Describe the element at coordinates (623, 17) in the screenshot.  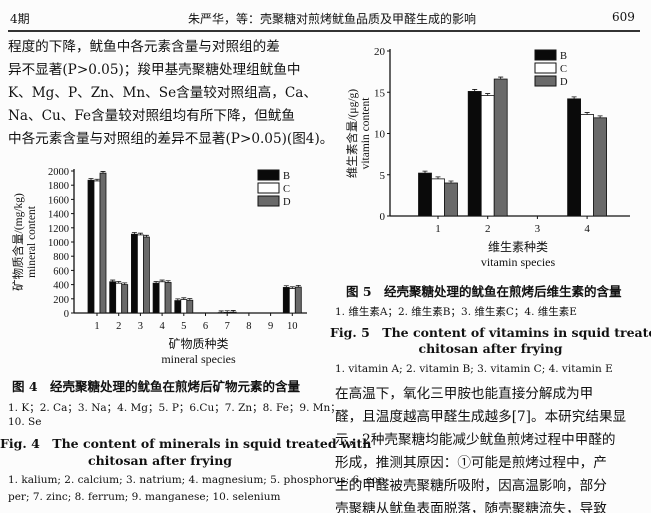
I see `page-number: 609` at that location.